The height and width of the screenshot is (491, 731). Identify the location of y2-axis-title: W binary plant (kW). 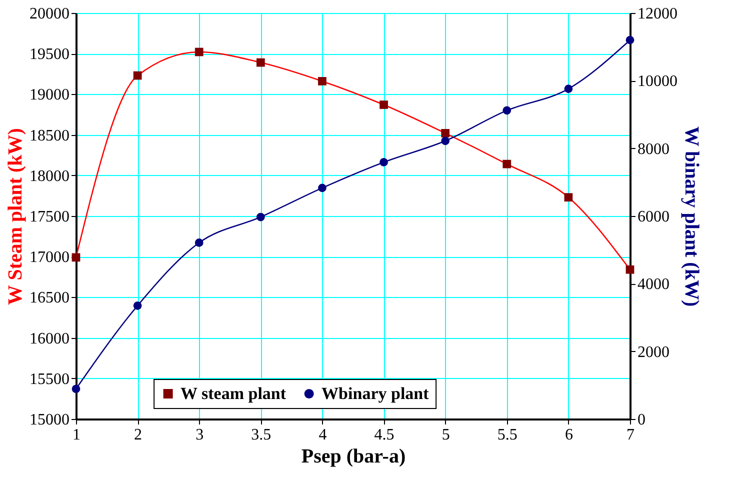
(691, 216).